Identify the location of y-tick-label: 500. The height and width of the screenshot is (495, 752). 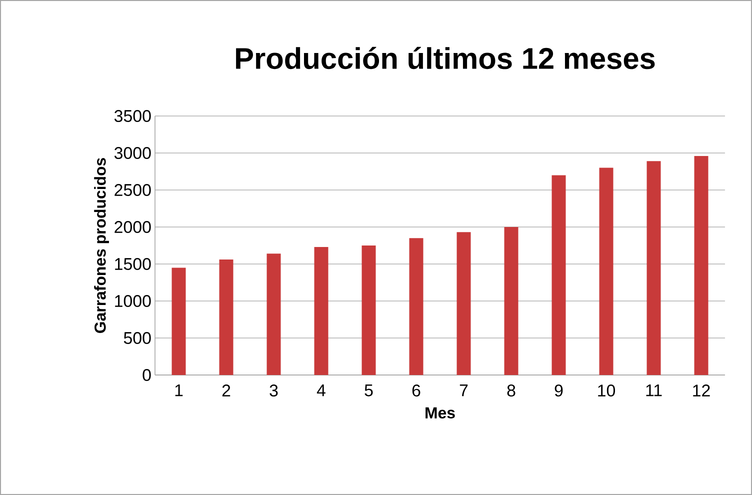
(137, 338).